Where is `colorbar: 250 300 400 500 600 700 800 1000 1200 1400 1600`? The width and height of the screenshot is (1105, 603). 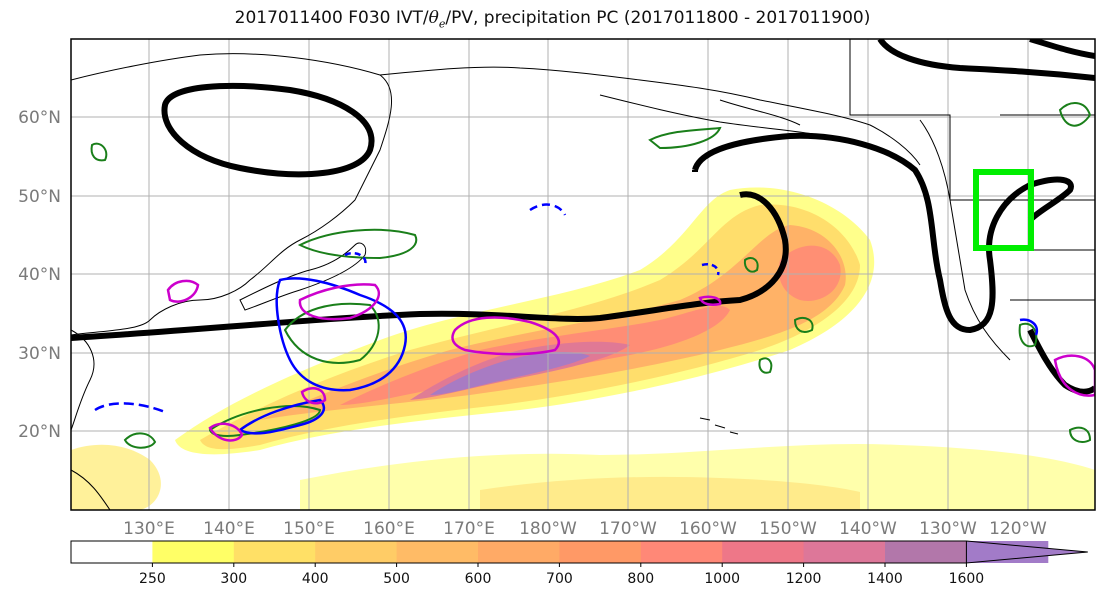
colorbar: 250 300 400 500 600 700 800 1000 1200 1400 1600 is located at coordinates (579, 563).